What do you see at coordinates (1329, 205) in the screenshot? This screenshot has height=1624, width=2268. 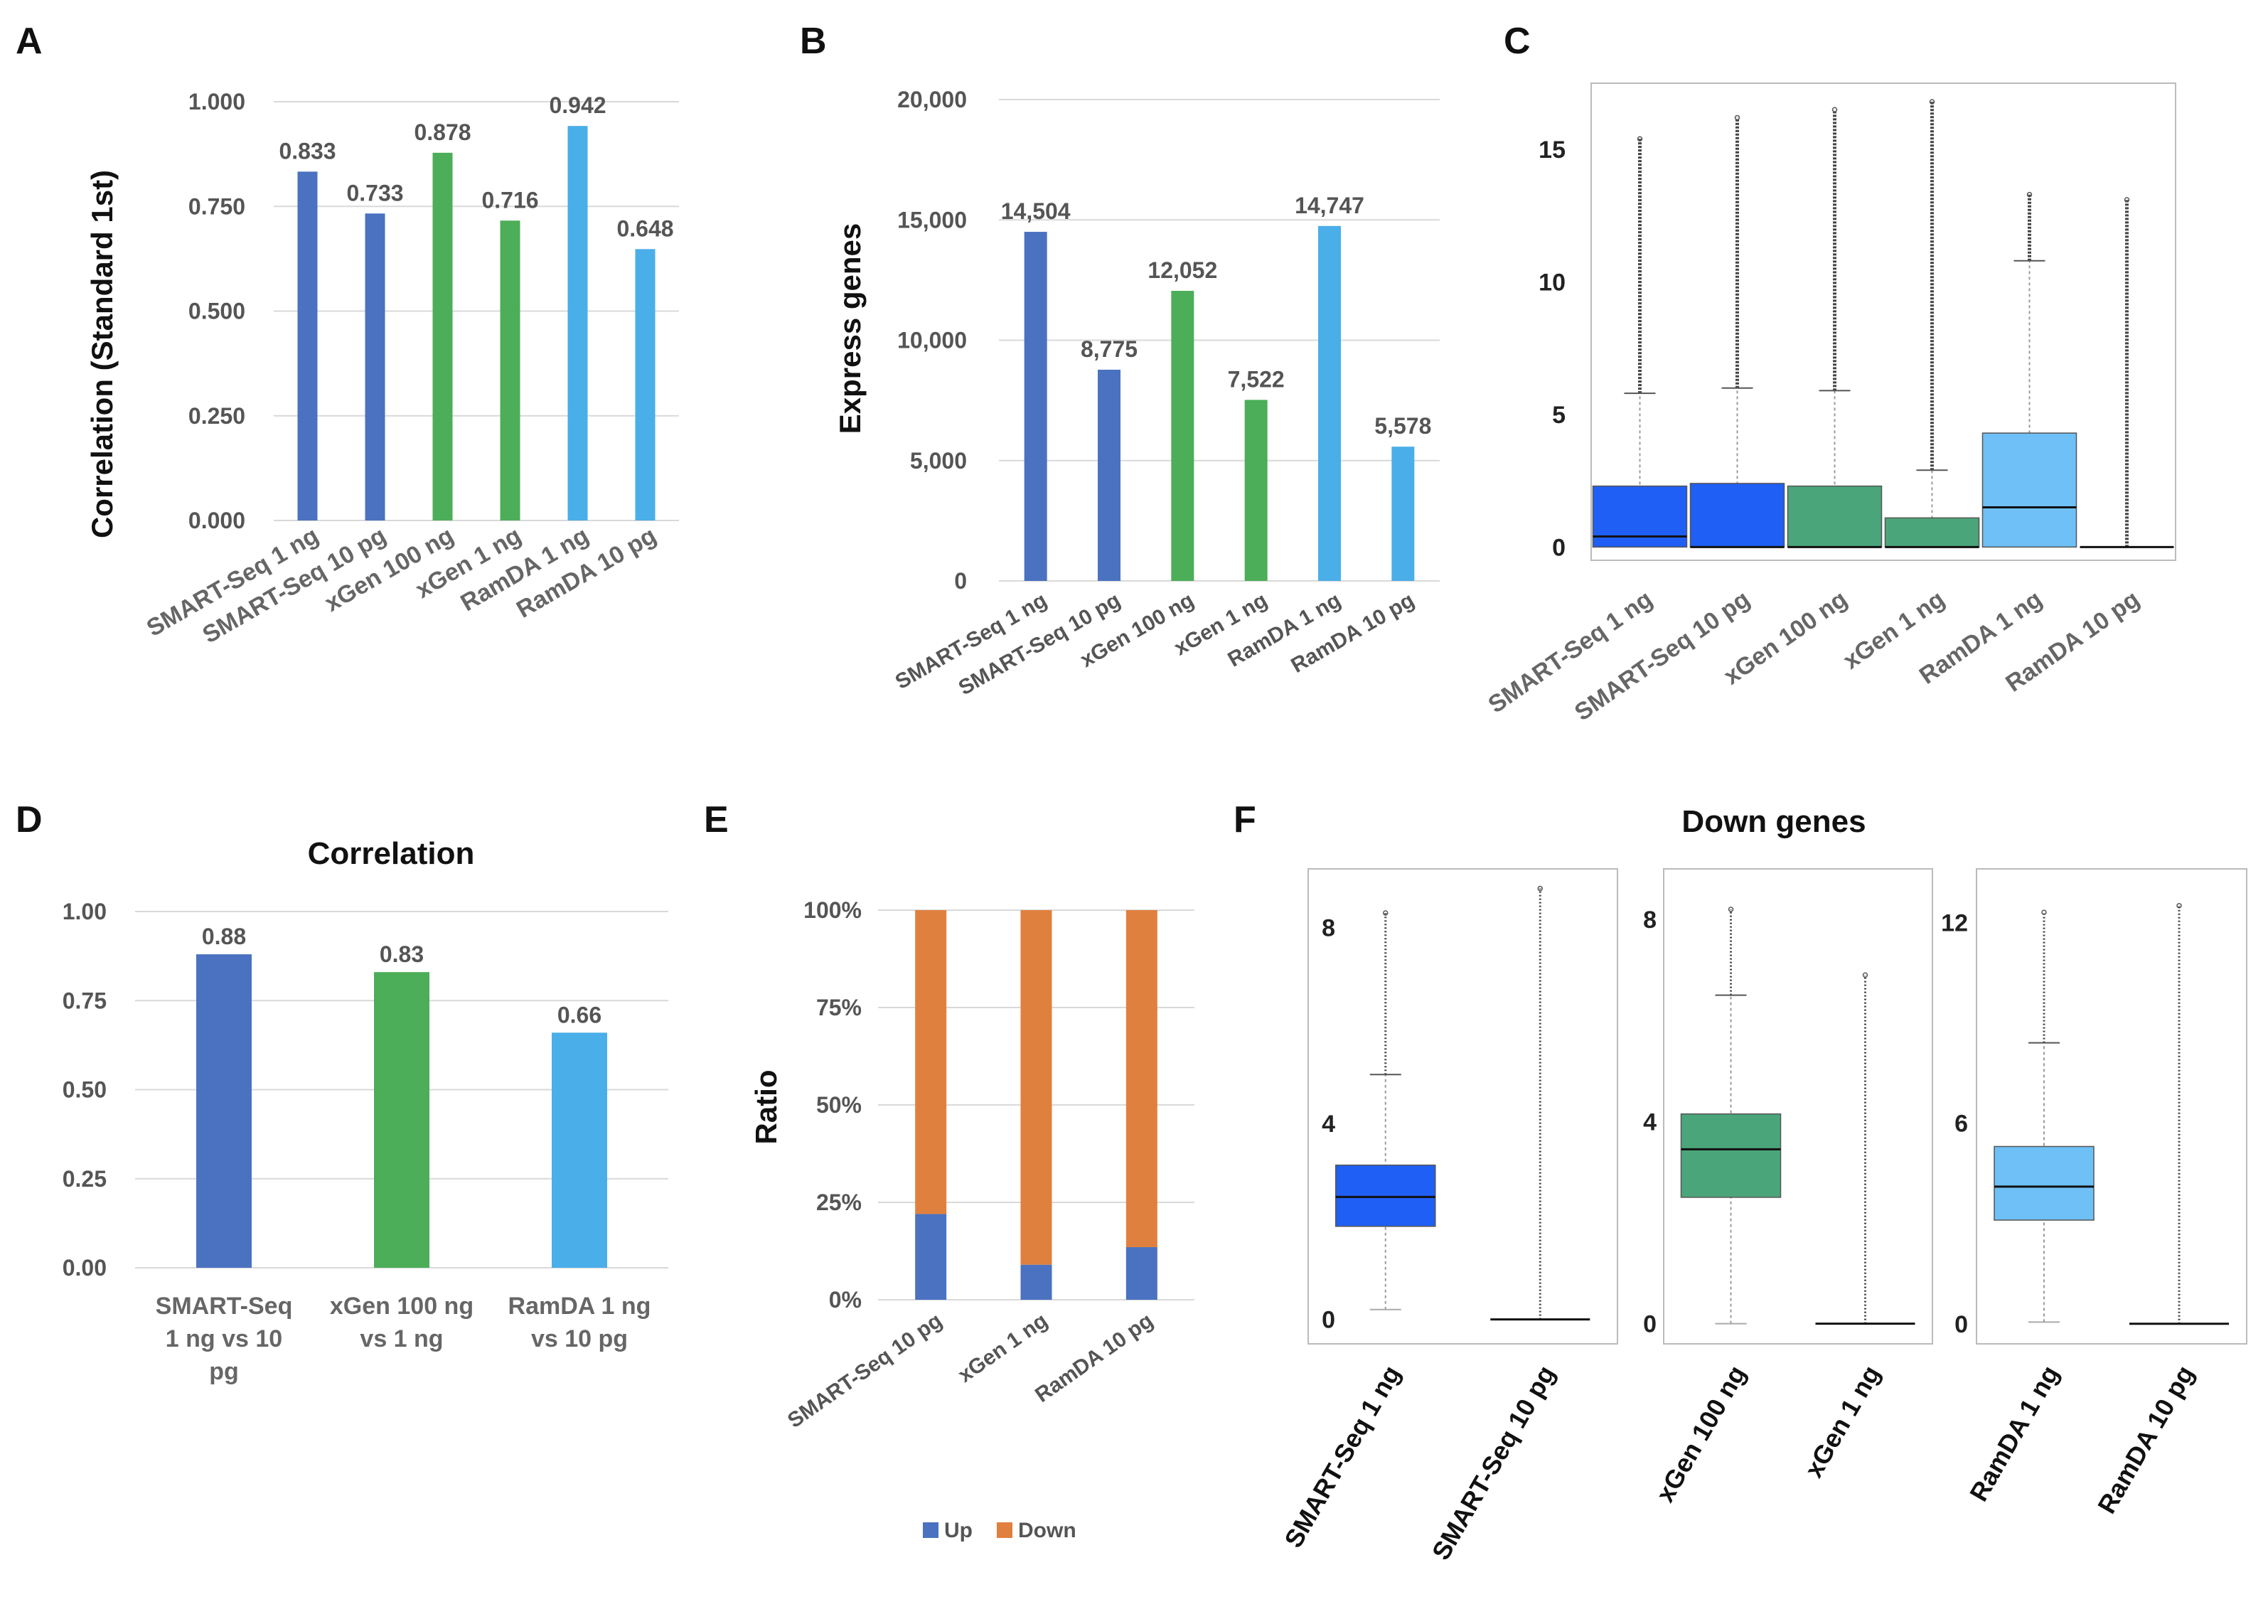 I see `bar-value-label: 14,747` at bounding box center [1329, 205].